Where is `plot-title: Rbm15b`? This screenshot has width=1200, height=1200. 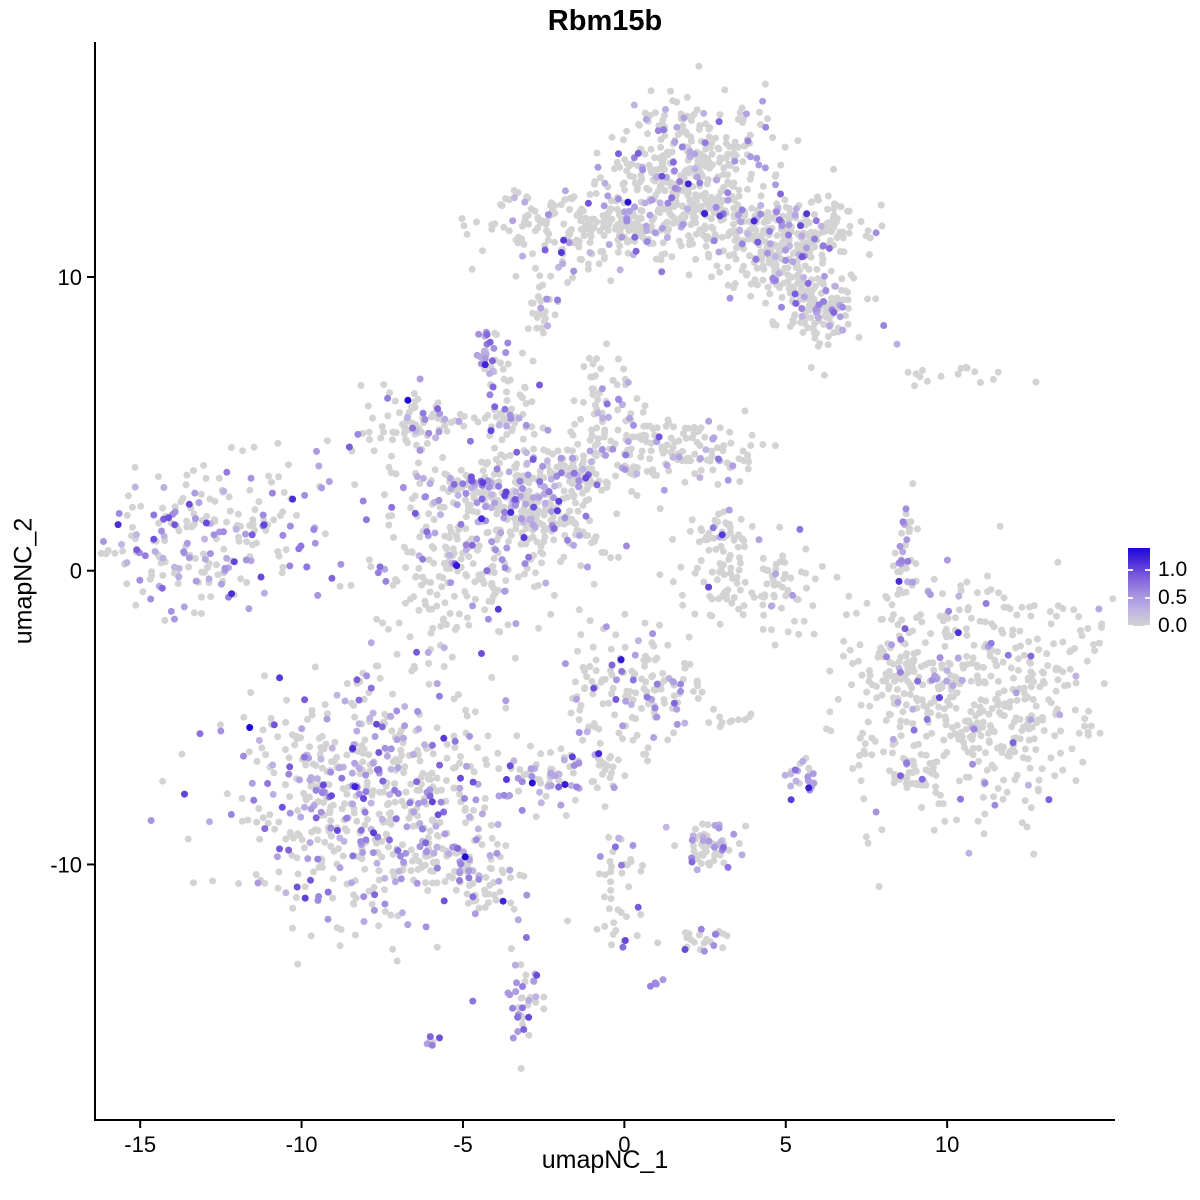
plot-title: Rbm15b is located at coordinates (605, 21).